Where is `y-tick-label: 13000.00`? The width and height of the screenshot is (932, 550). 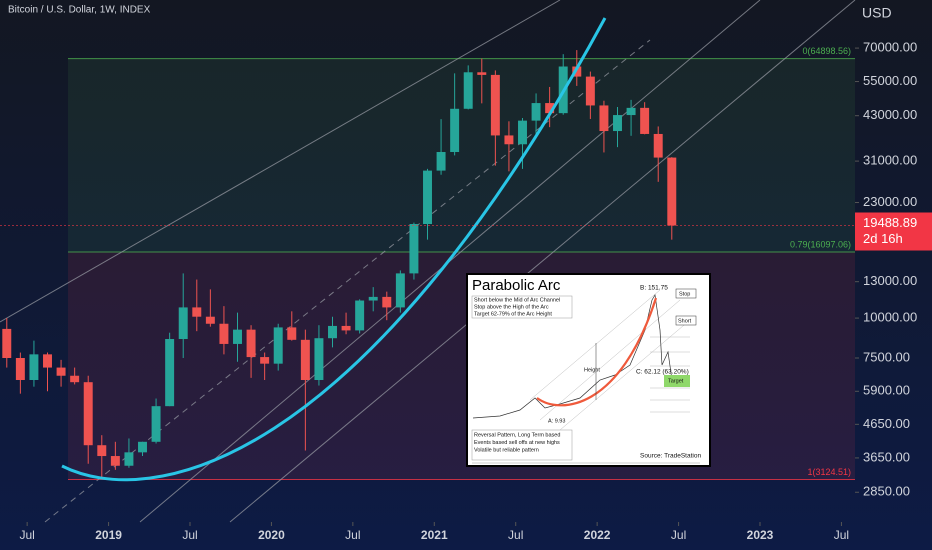
y-tick-label: 13000.00 is located at coordinates (890, 280).